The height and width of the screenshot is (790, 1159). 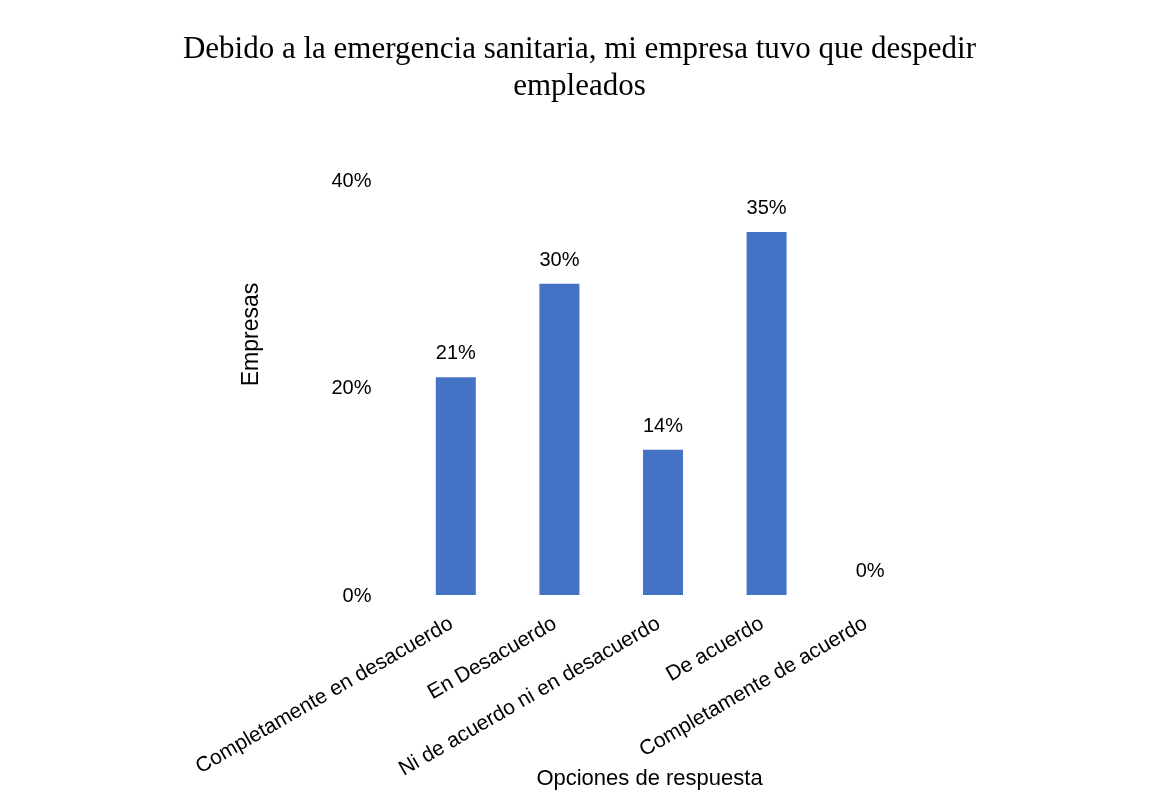 What do you see at coordinates (870, 570) in the screenshot?
I see `data-label: 0%` at bounding box center [870, 570].